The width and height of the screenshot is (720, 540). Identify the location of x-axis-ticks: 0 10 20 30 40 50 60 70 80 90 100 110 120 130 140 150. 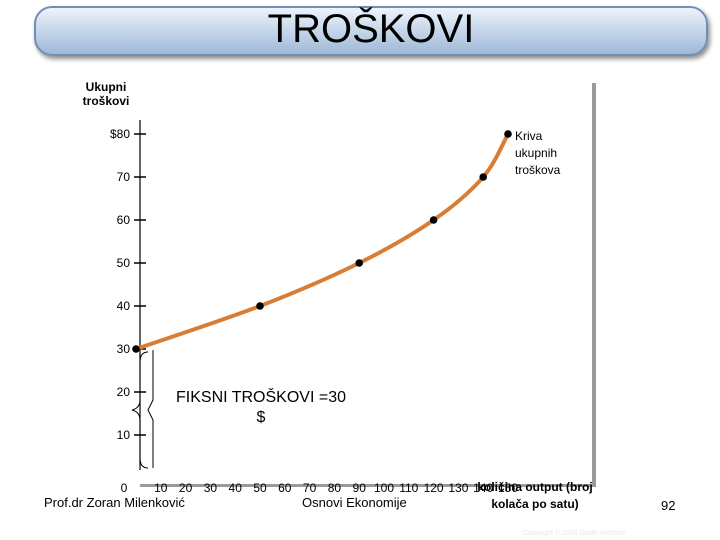
(320, 488).